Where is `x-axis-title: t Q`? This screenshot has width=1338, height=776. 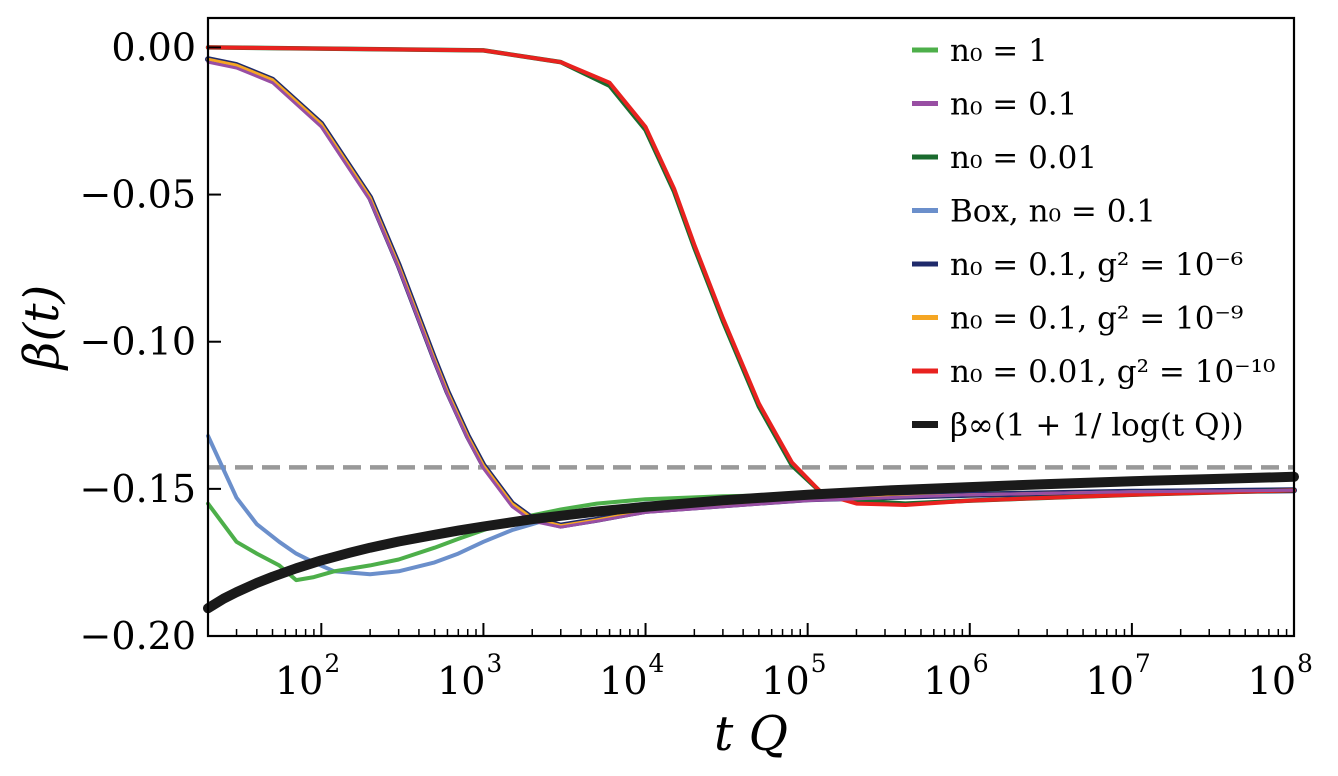
x-axis-title: t Q is located at coordinates (751, 734).